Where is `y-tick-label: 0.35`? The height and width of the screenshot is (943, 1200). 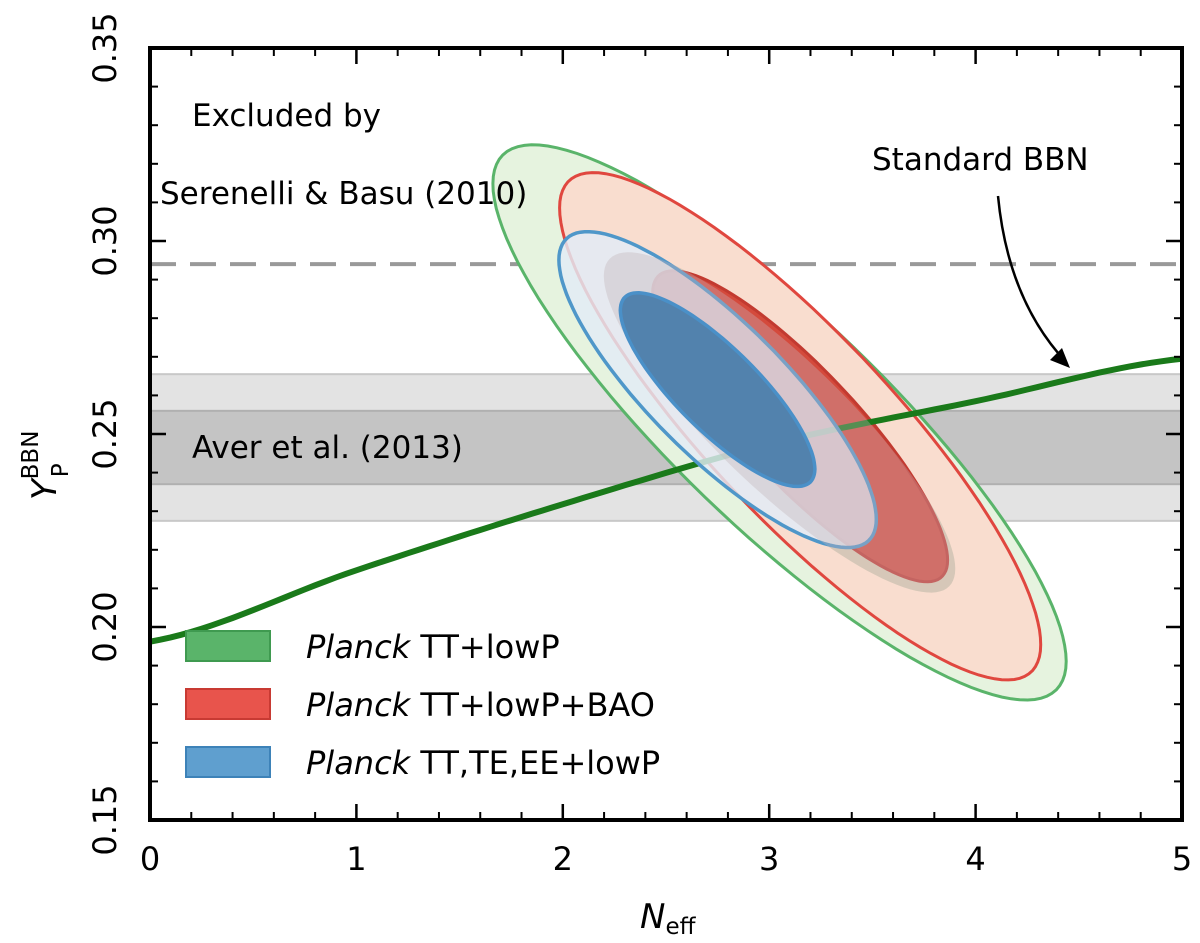
y-tick-label: 0.35 is located at coordinates (105, 47).